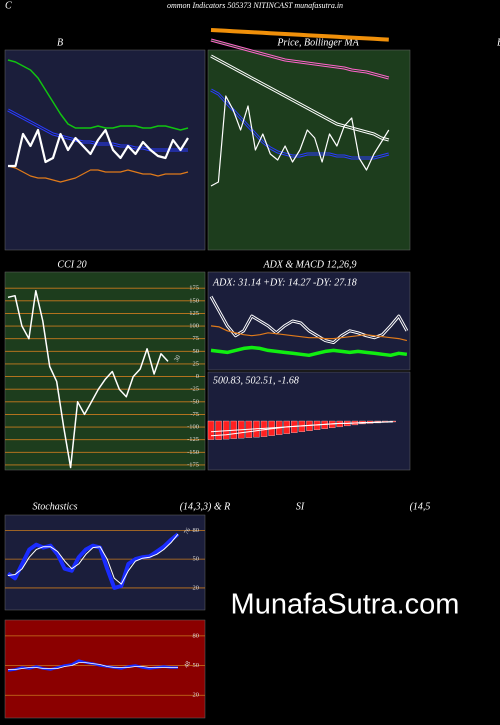 Image resolution: width=500 pixels, height=725 pixels. I want to click on panel-title: ADX & MACD 12,26,9, so click(309, 264).